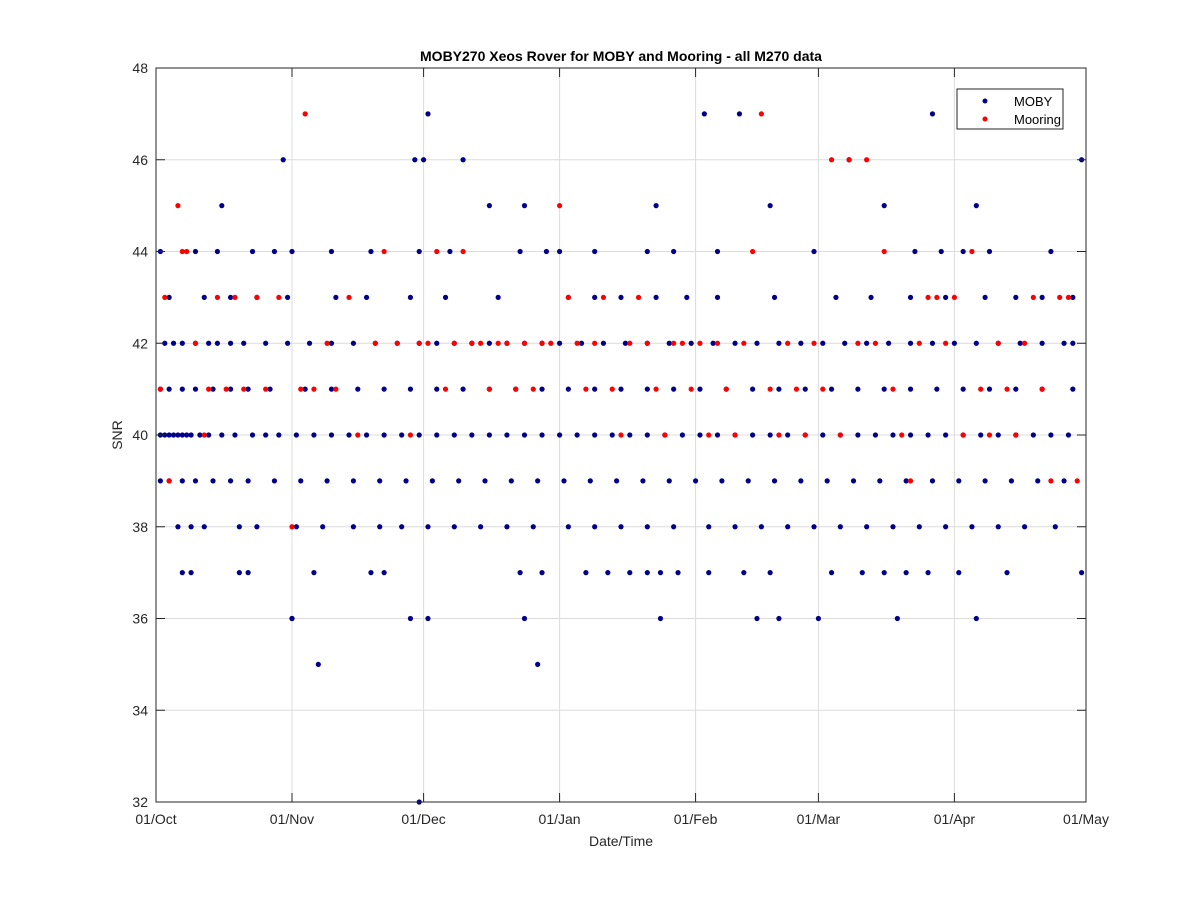  Describe the element at coordinates (696, 819) in the screenshot. I see `x-tick-label: 01/Feb` at that location.